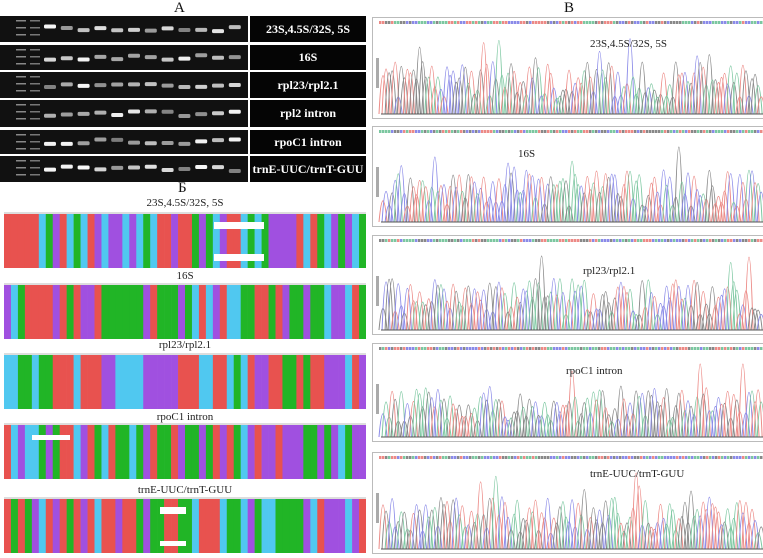 This screenshot has width=763, height=558. What do you see at coordinates (124, 57) in the screenshot?
I see `gel-image` at bounding box center [124, 57].